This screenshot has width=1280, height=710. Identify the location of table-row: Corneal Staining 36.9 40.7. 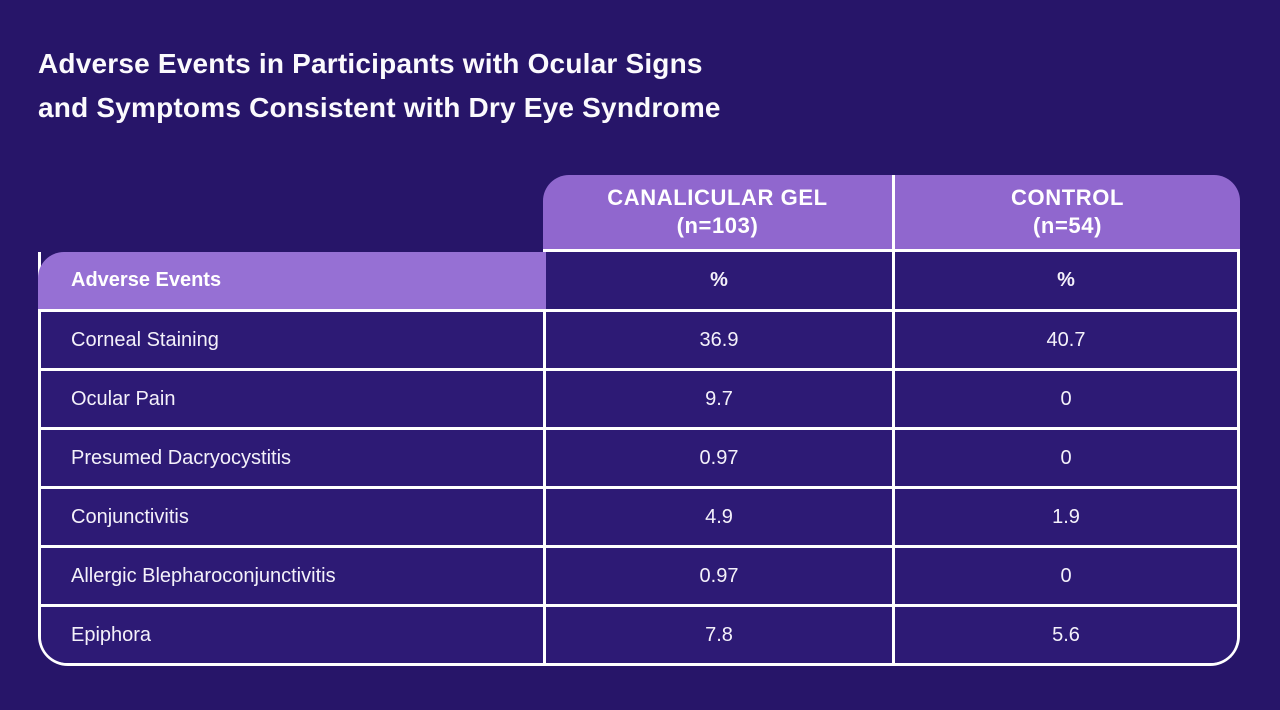
(639, 340).